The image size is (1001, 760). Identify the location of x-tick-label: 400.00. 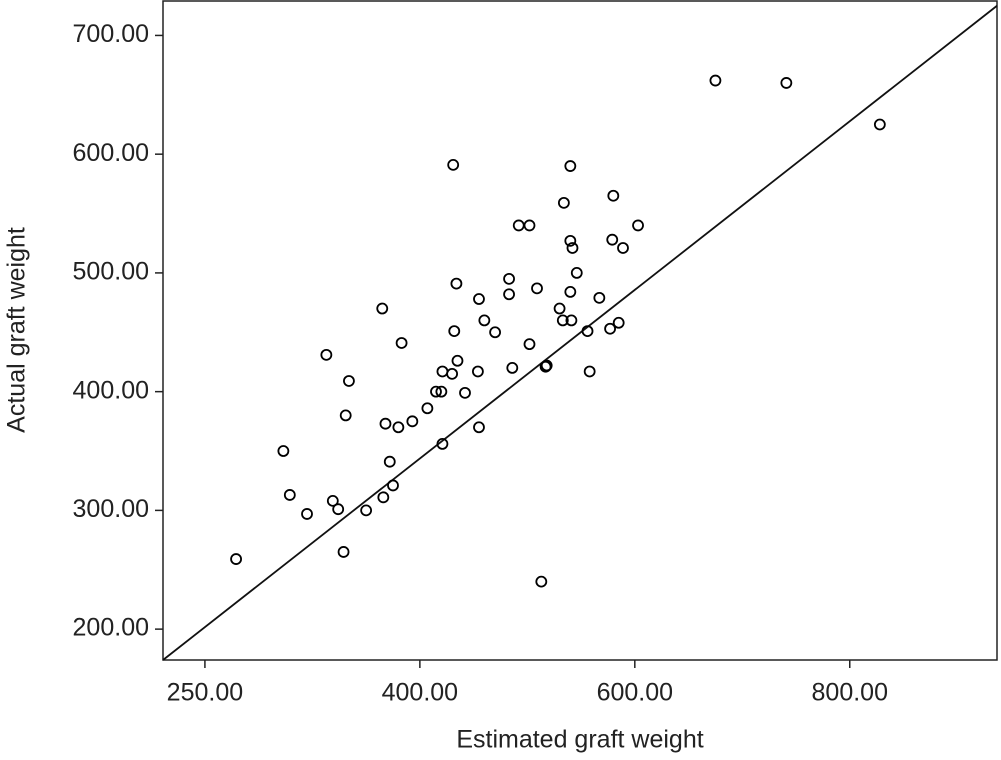
(420, 693).